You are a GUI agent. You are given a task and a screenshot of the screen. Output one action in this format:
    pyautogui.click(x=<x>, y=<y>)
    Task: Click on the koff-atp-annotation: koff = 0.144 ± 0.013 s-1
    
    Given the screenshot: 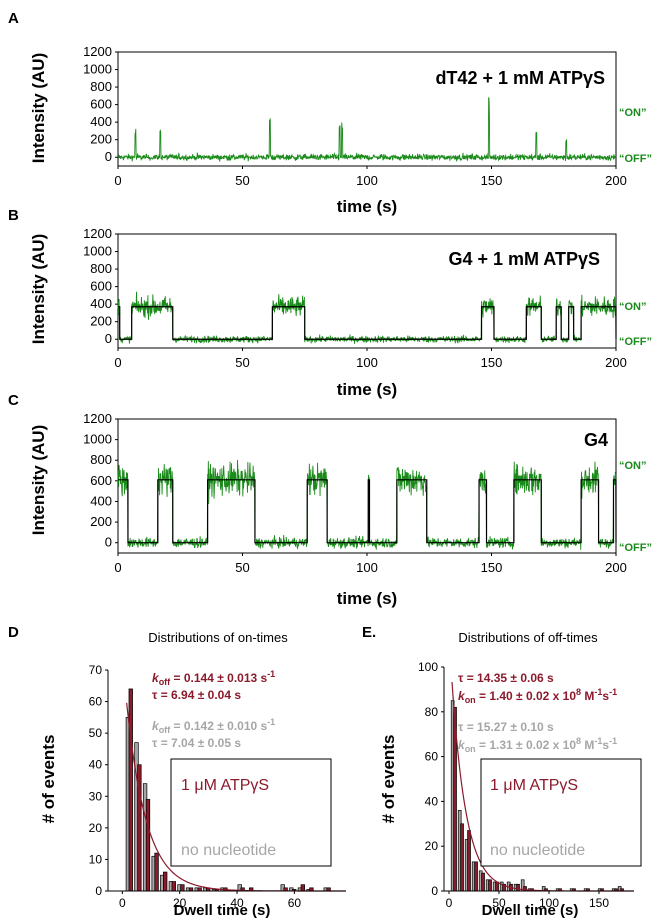 What is the action you would take?
    pyautogui.click(x=213, y=678)
    